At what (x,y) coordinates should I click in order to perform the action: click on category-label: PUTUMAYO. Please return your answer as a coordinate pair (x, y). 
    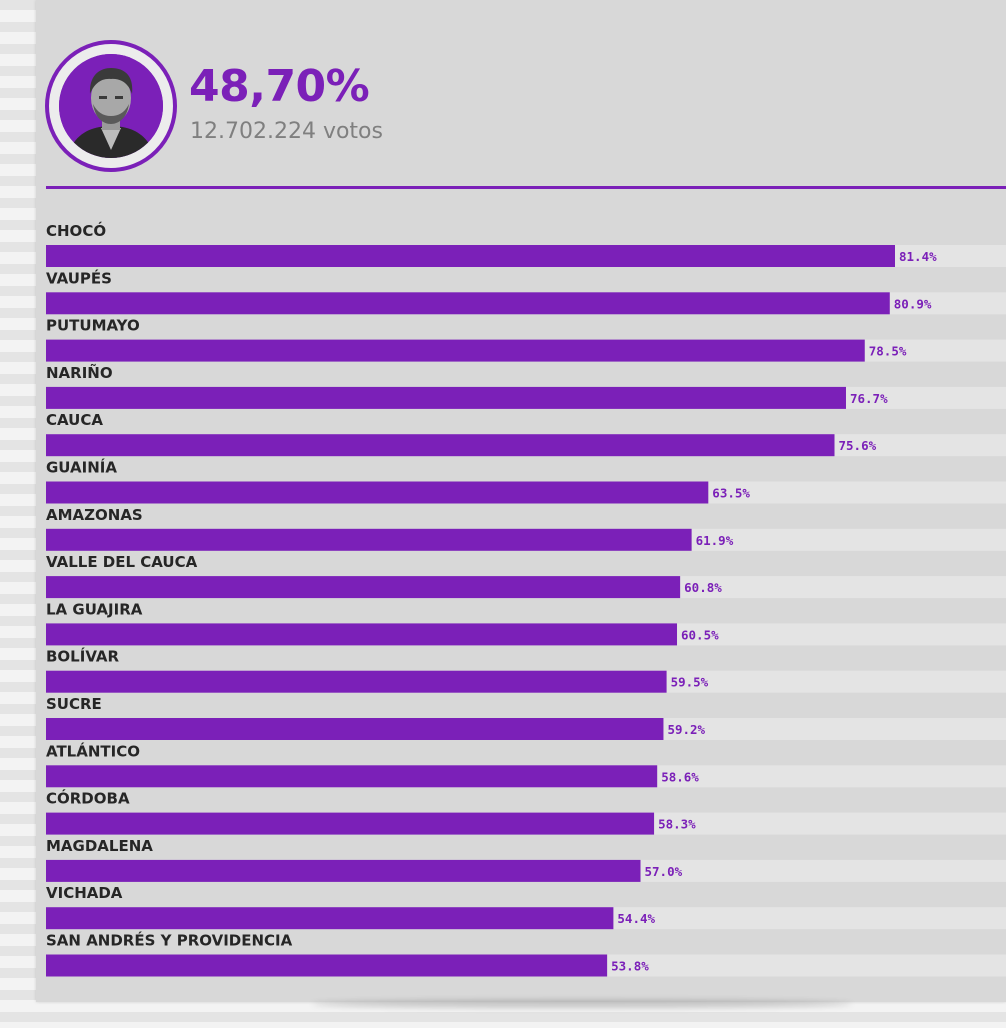
    Looking at the image, I should click on (93, 326).